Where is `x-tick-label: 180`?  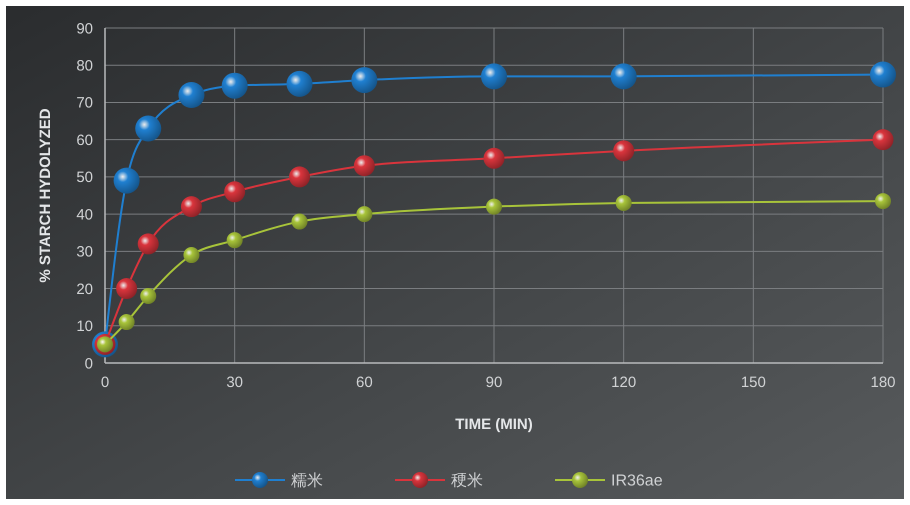
x-tick-label: 180 is located at coordinates (883, 382).